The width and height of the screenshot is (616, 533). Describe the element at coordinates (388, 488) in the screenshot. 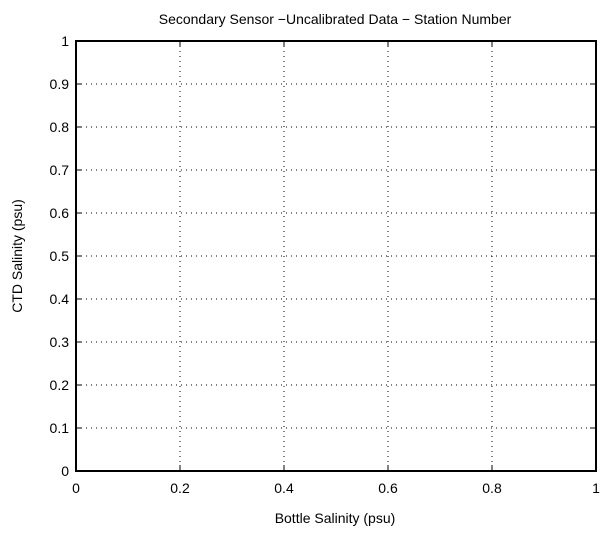

I see `x-tick-label: 0.6` at that location.